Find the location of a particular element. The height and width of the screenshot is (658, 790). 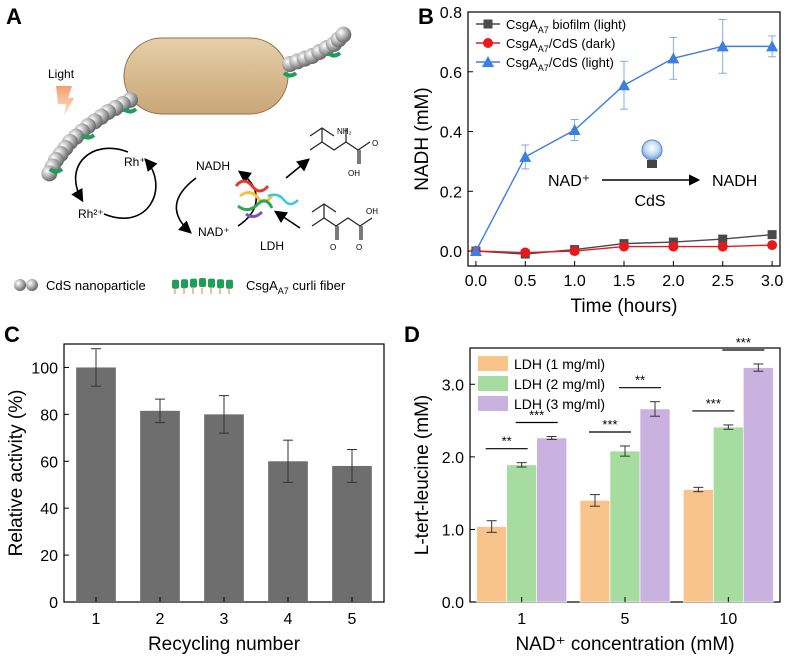

nadh-label: NADH is located at coordinates (213, 166).